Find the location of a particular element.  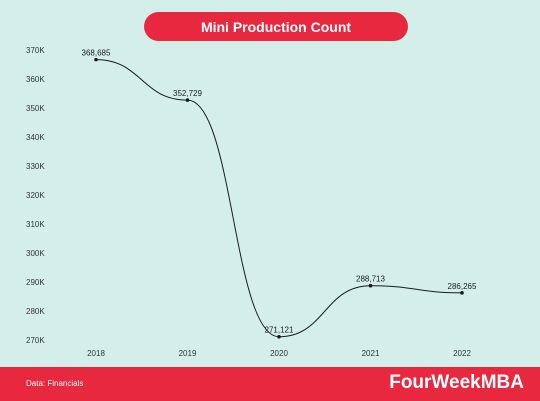

x-axis: 2018 2019 2020 2021 2022 is located at coordinates (279, 353).